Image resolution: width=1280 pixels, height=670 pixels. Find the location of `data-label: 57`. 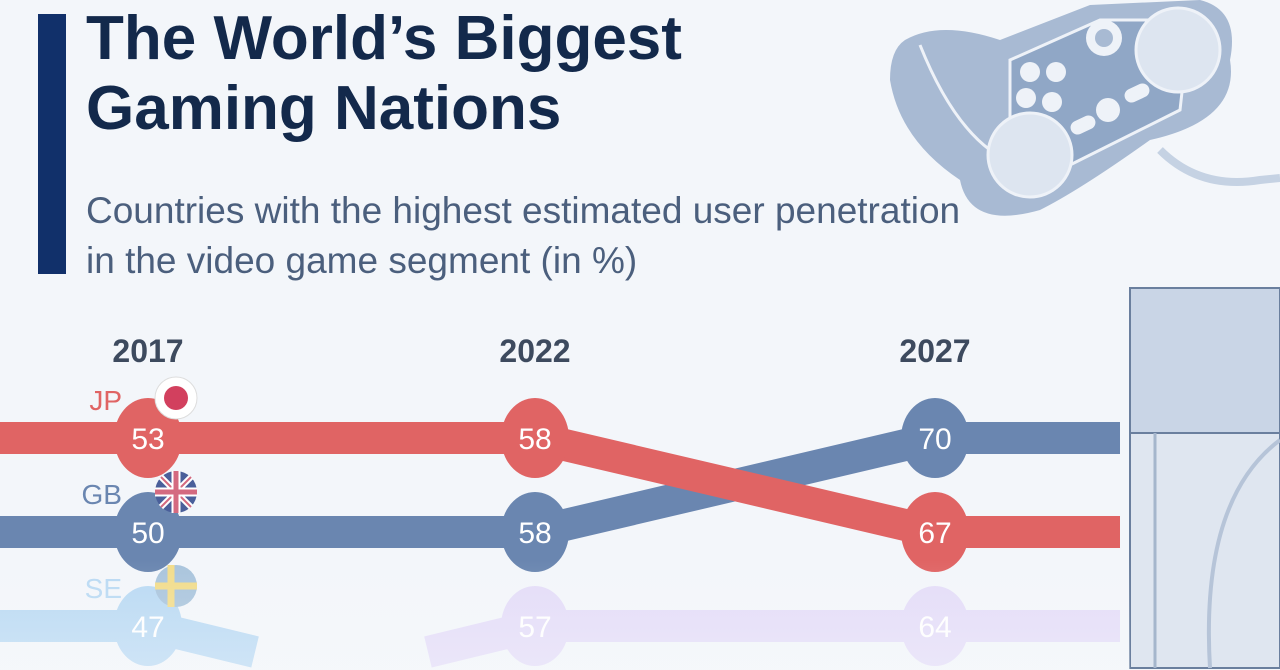

data-label: 57 is located at coordinates (534, 627).